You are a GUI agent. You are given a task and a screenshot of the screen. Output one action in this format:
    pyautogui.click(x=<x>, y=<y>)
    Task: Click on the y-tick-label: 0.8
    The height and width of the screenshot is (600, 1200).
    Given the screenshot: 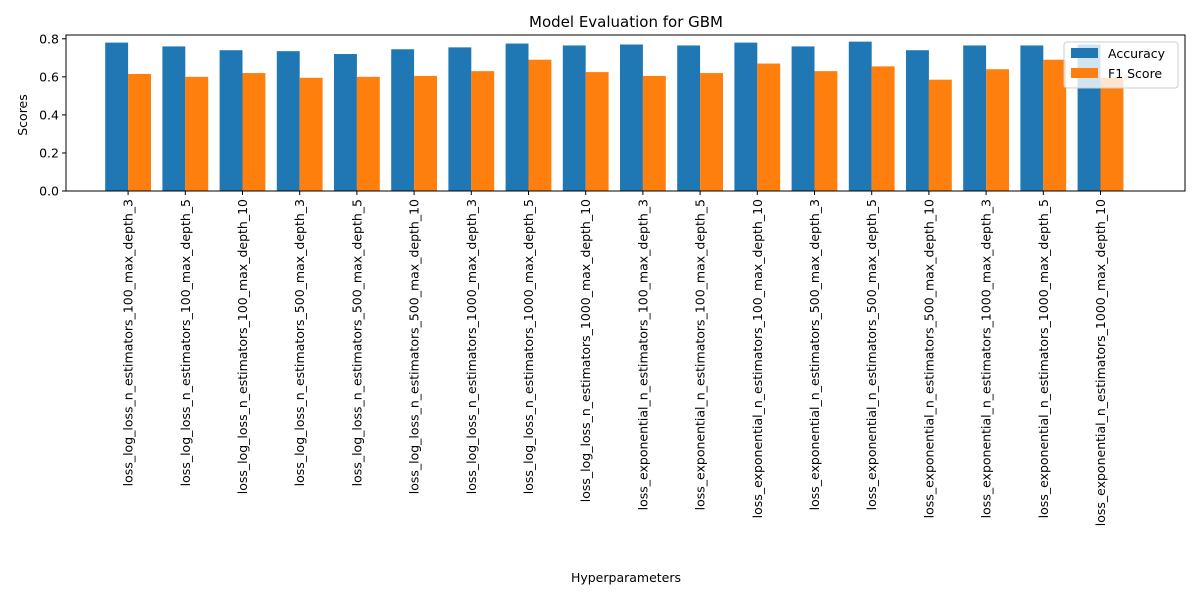 What is the action you would take?
    pyautogui.click(x=49, y=38)
    